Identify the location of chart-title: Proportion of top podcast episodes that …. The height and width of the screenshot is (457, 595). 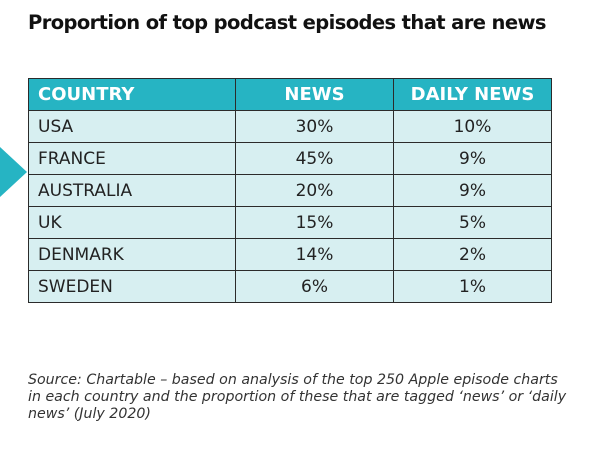
(287, 22).